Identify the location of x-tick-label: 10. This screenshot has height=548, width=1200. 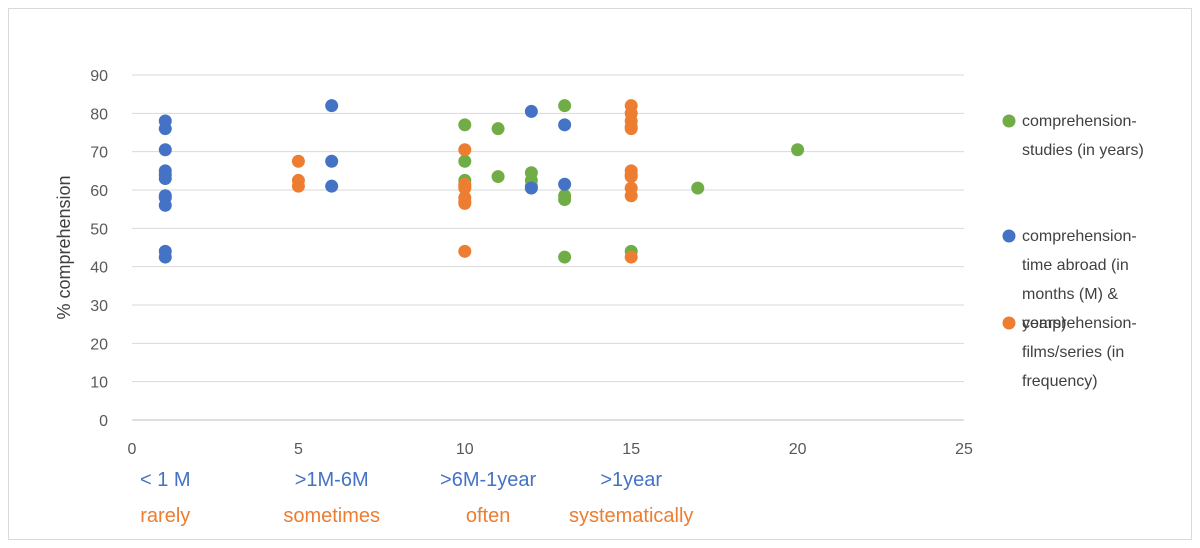
(465, 449).